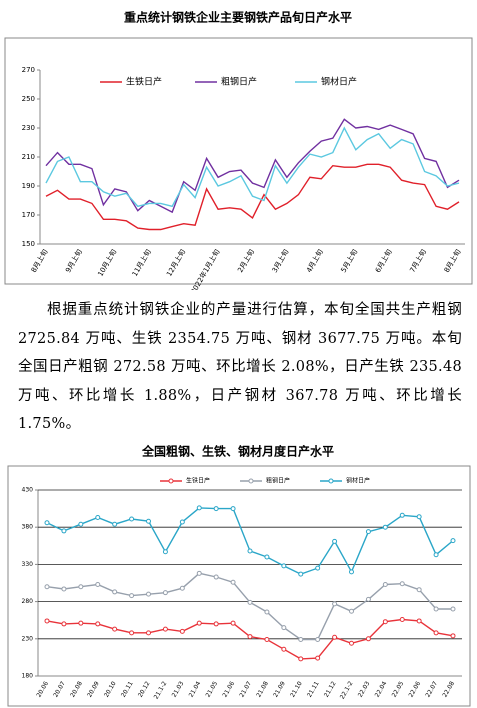 Image resolution: width=477 pixels, height=708 pixels. Describe the element at coordinates (28, 157) in the screenshot. I see `y-tick-label: 210` at that location.